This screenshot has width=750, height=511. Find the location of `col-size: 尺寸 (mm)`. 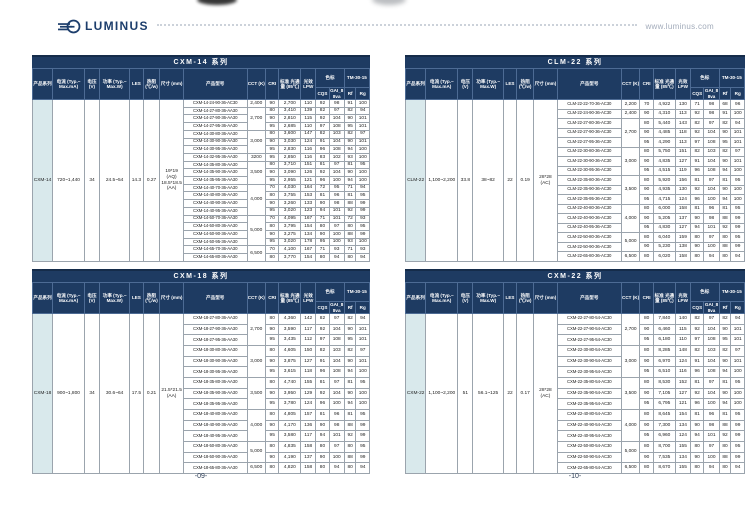

col-size: 尺寸 (mm) is located at coordinates (545, 84).